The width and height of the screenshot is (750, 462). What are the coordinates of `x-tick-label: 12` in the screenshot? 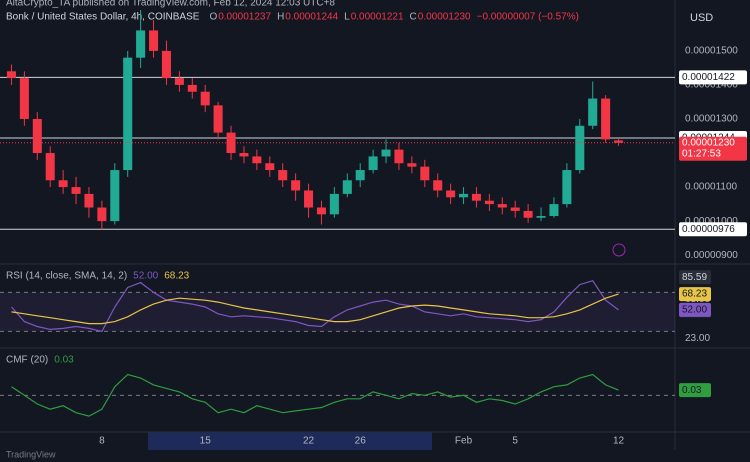 It's located at (619, 441).